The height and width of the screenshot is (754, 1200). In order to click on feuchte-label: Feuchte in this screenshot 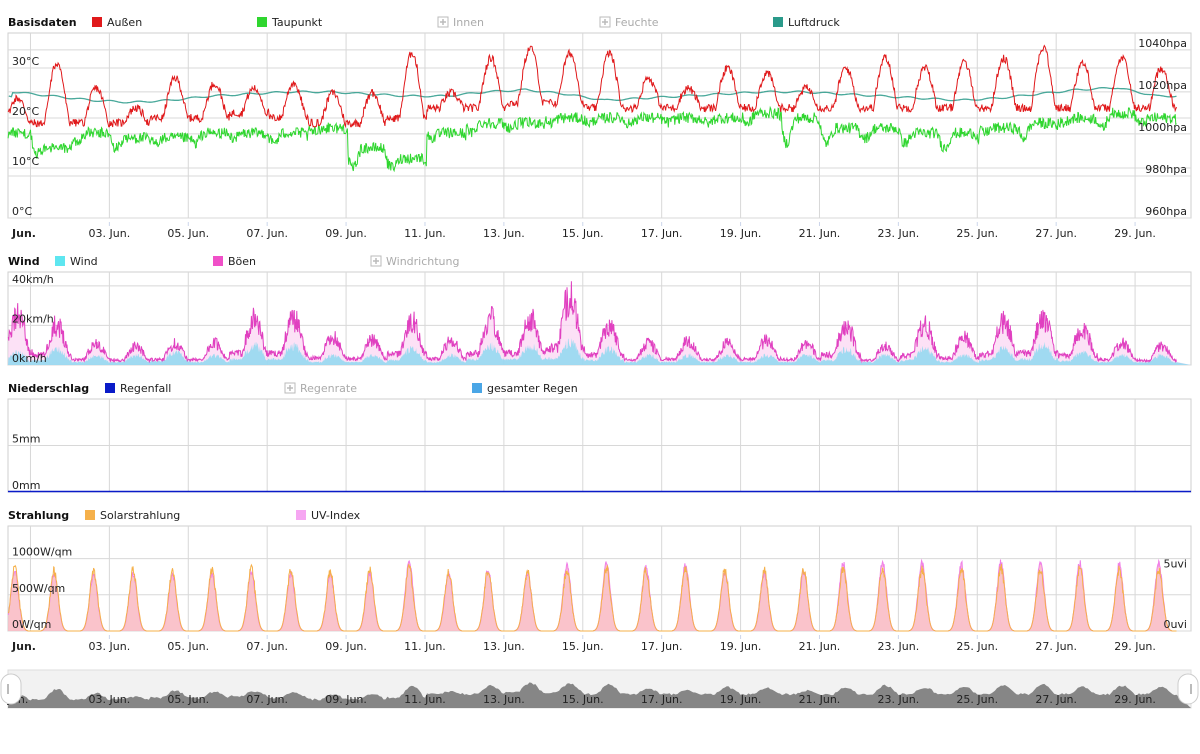, I will do `click(637, 22)`.